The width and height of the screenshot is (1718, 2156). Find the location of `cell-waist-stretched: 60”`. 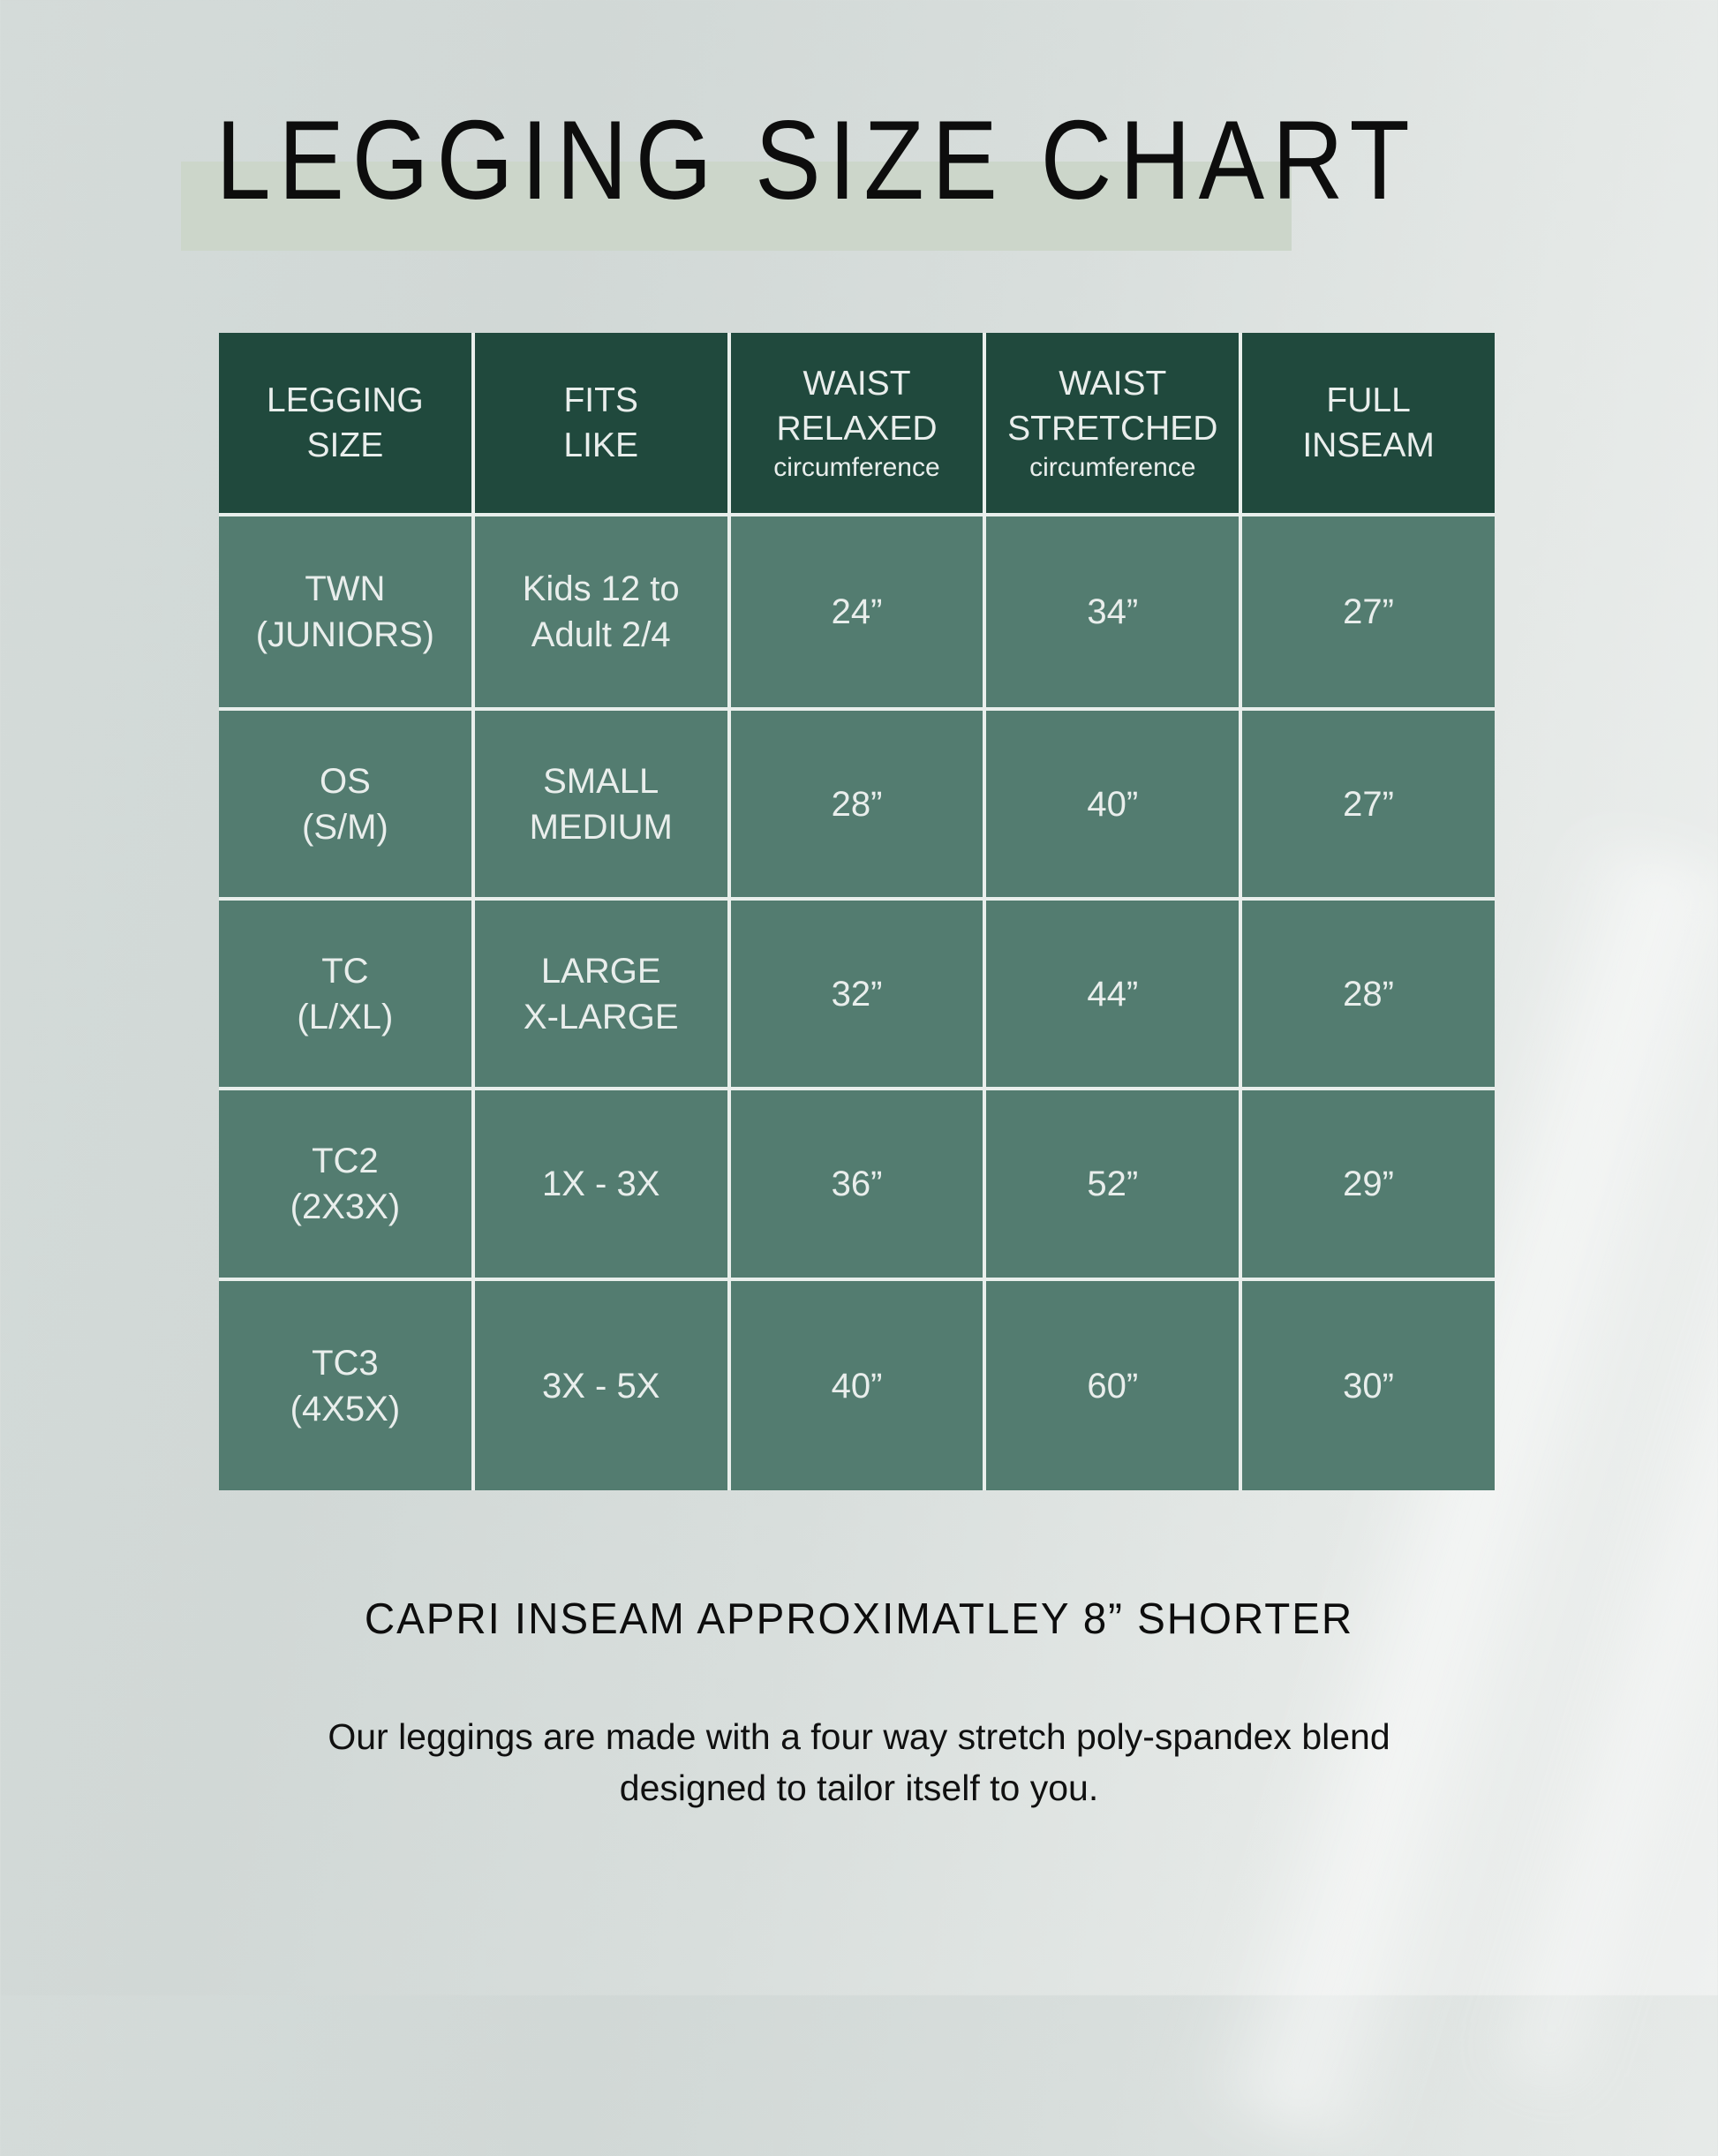

cell-waist-stretched: 60” is located at coordinates (1113, 1385).